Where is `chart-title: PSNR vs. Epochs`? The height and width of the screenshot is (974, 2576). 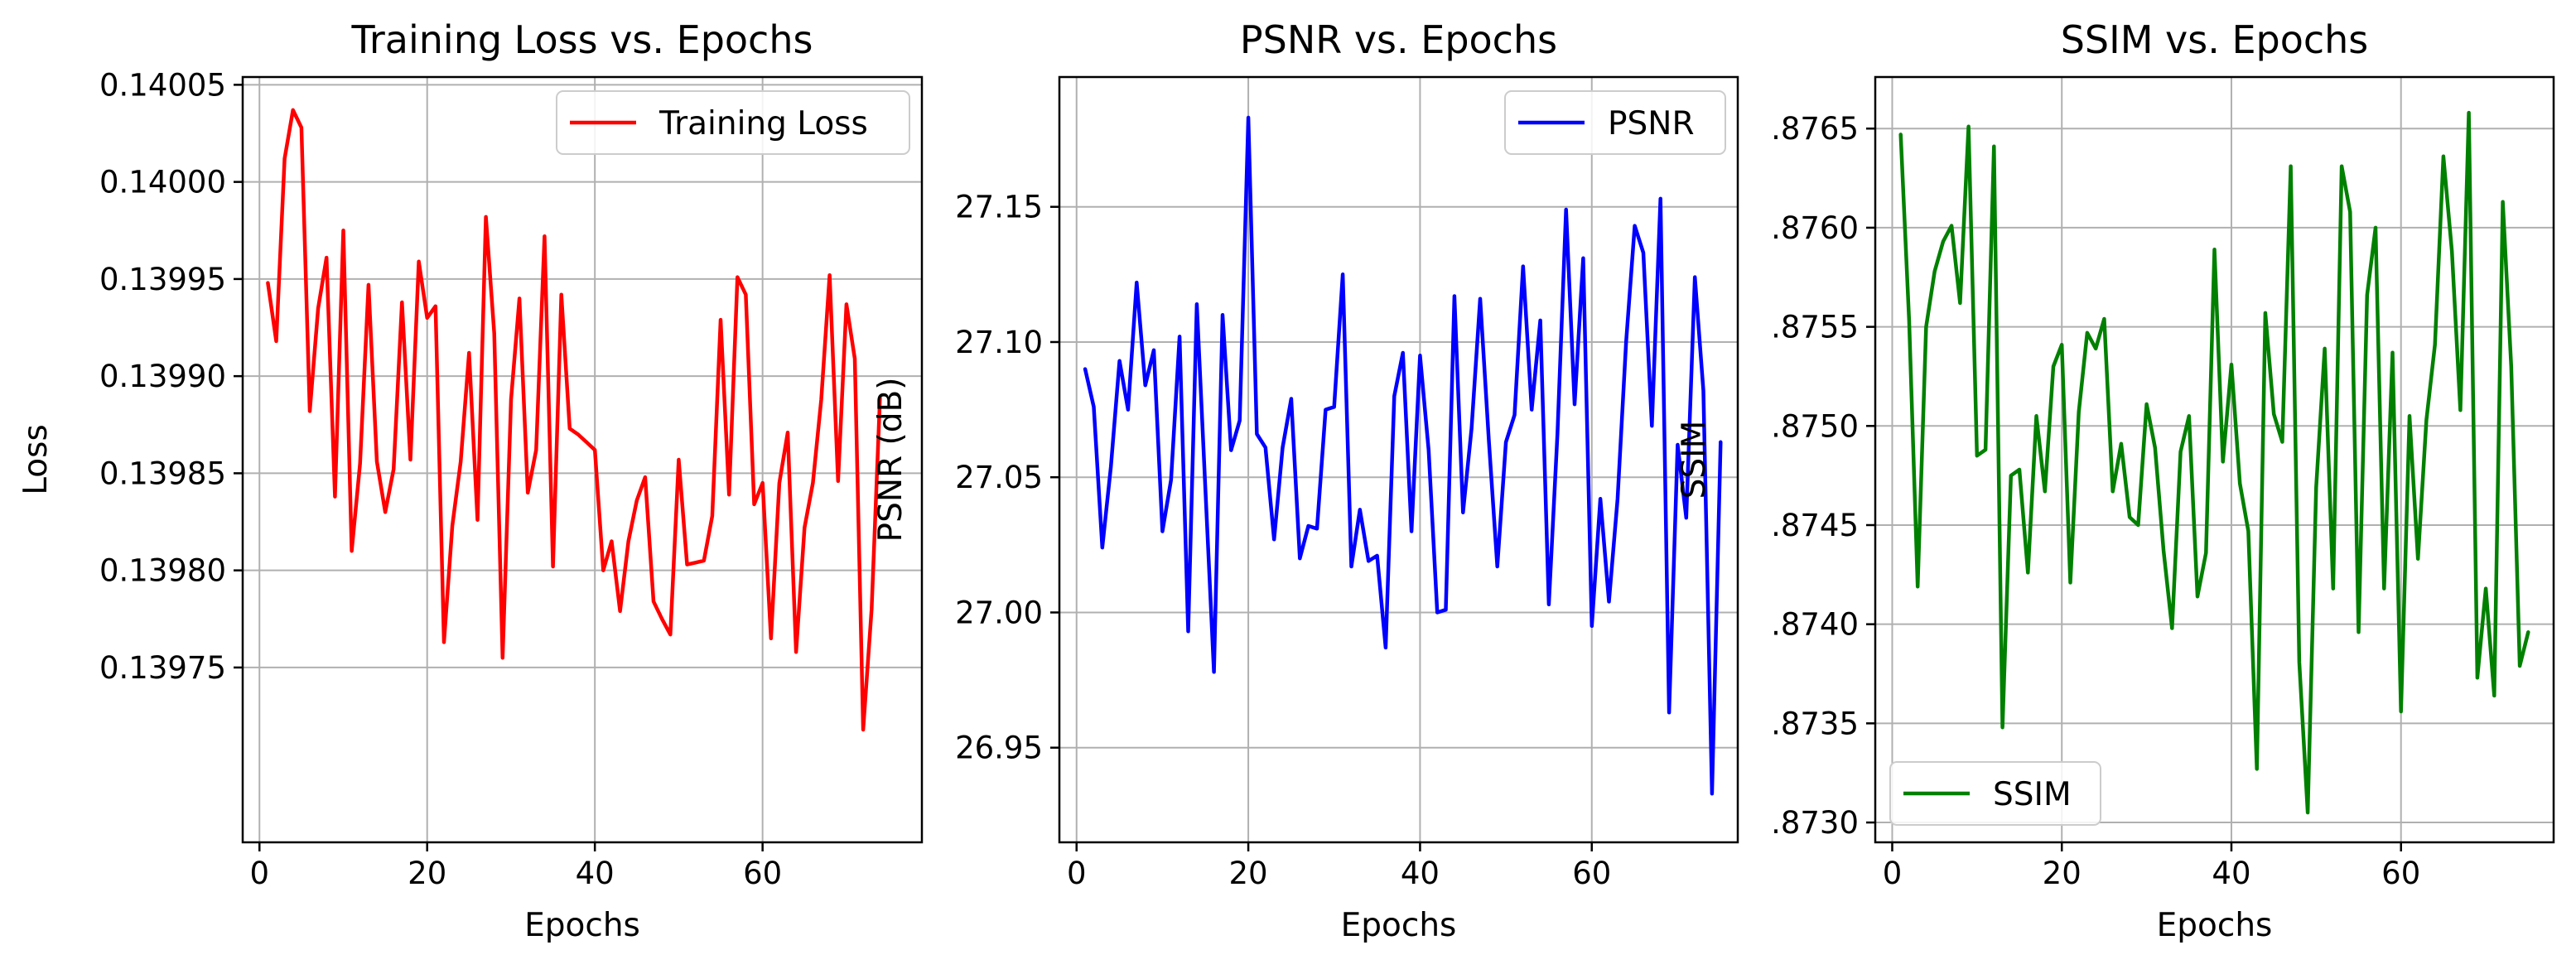 chart-title: PSNR vs. Epochs is located at coordinates (1398, 39).